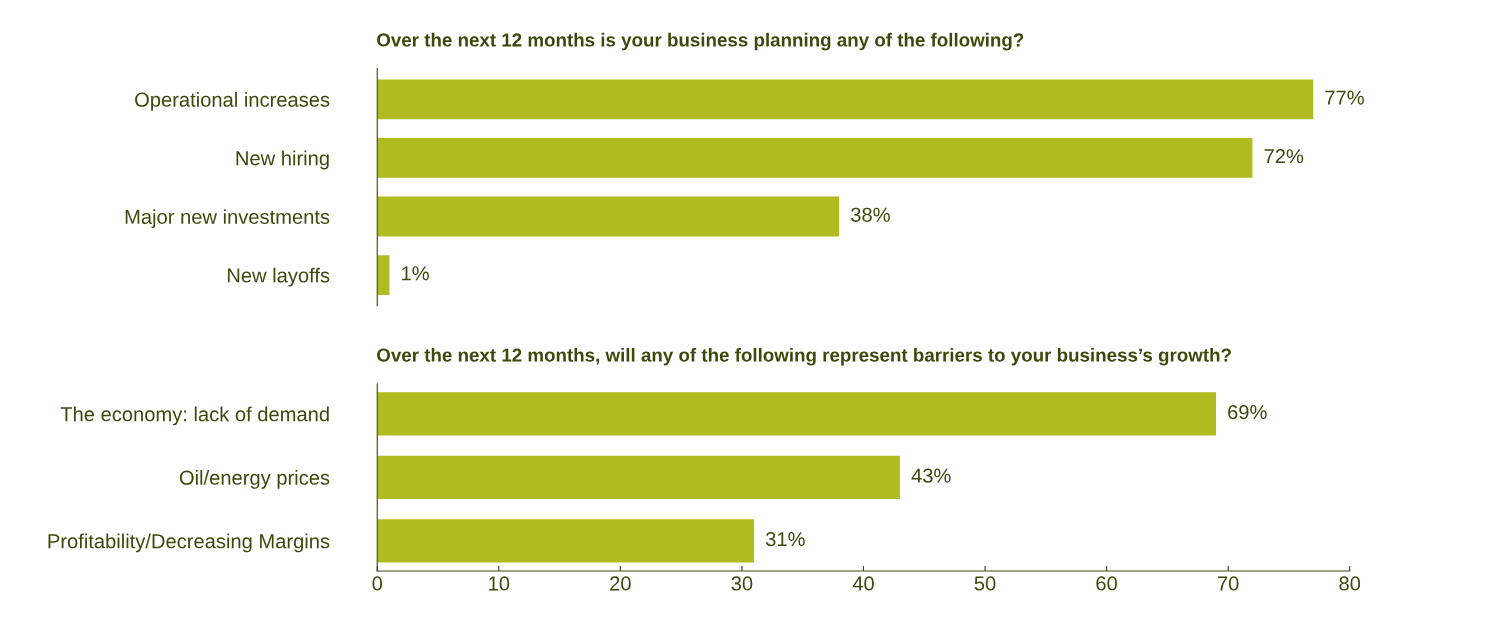 Image resolution: width=1503 pixels, height=624 pixels. I want to click on y-tick-label: Operational increases, so click(232, 101).